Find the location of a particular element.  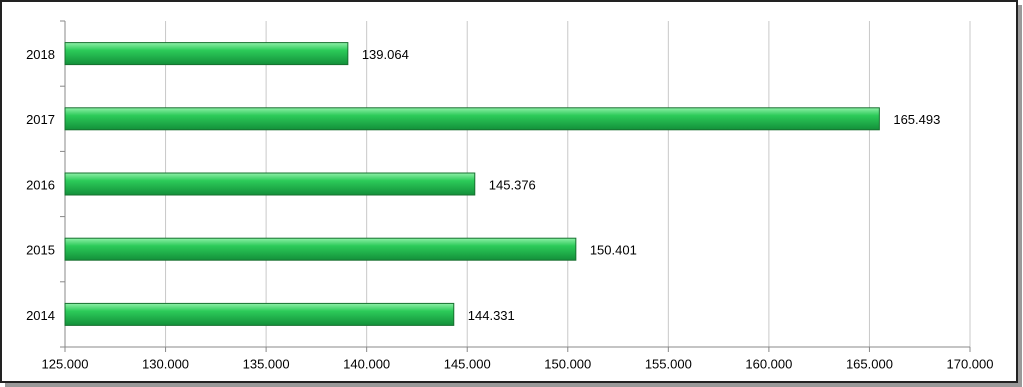

x-tick-label: 155.000 is located at coordinates (668, 363).